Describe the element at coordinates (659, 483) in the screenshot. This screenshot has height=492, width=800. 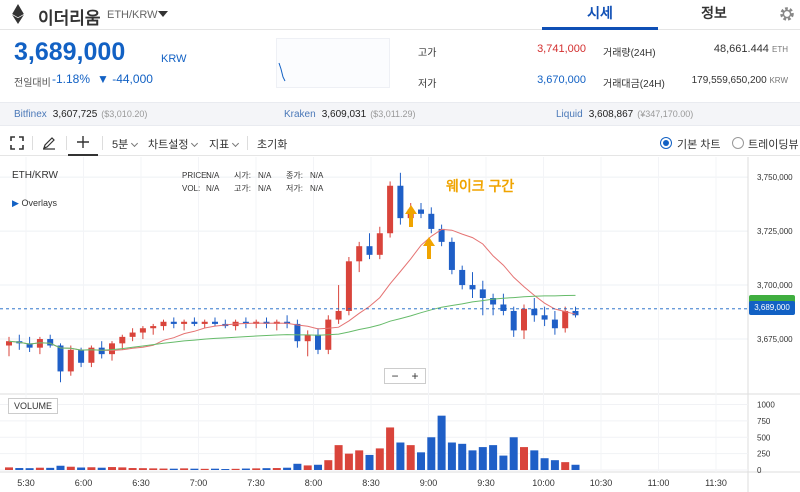
I see `x-tick-label: 11:00` at that location.